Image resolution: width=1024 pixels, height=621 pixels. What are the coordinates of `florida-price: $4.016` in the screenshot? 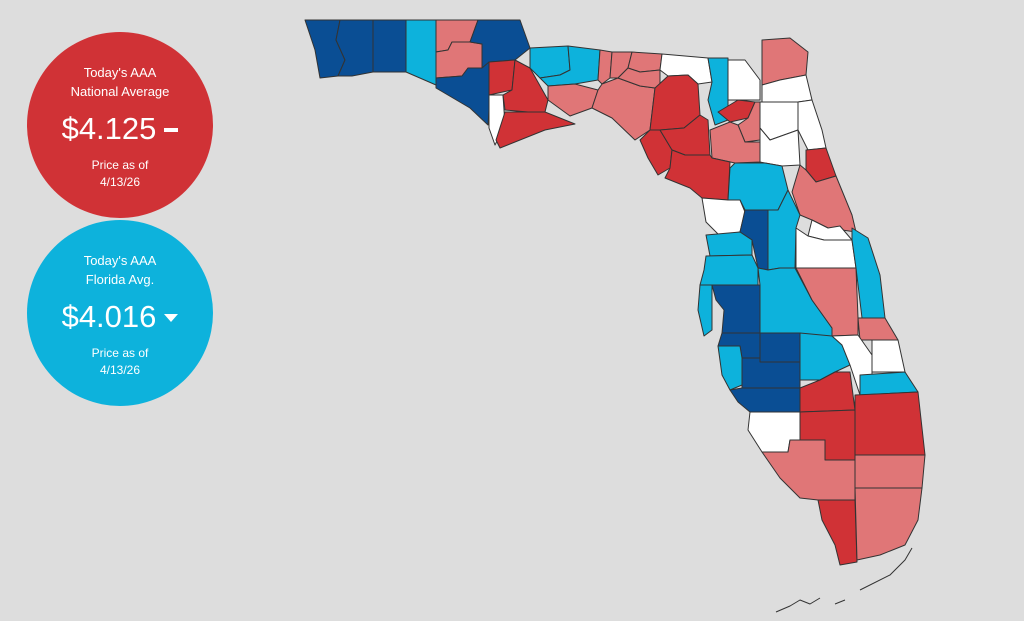 It's located at (109, 316).